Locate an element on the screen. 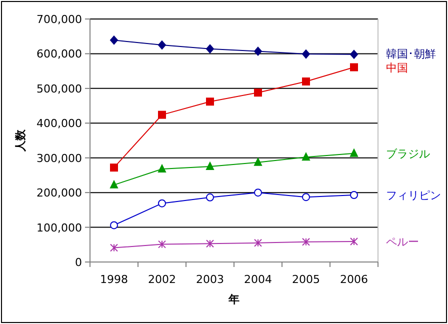  text: 韓国･朝鮮 is located at coordinates (411, 53).